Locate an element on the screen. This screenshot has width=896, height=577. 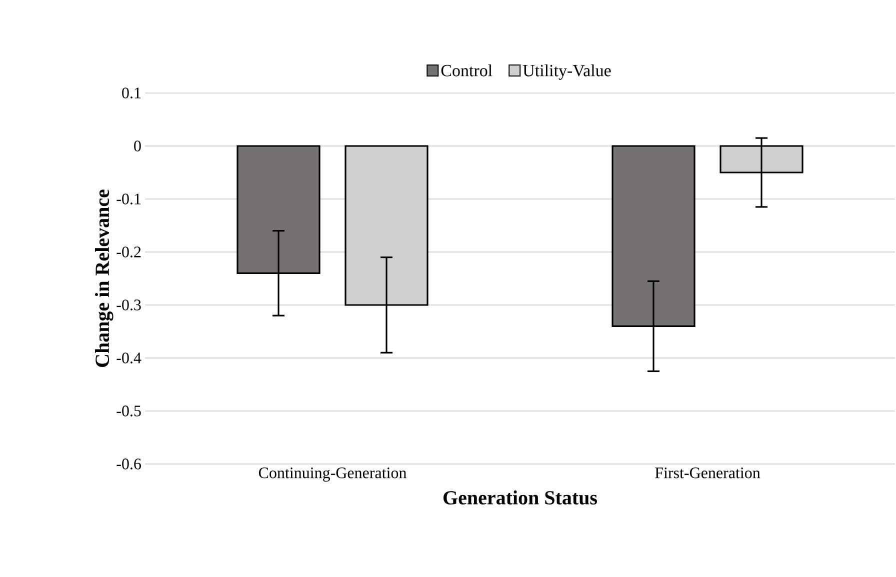
legend-label: Utility-Value is located at coordinates (566, 72).